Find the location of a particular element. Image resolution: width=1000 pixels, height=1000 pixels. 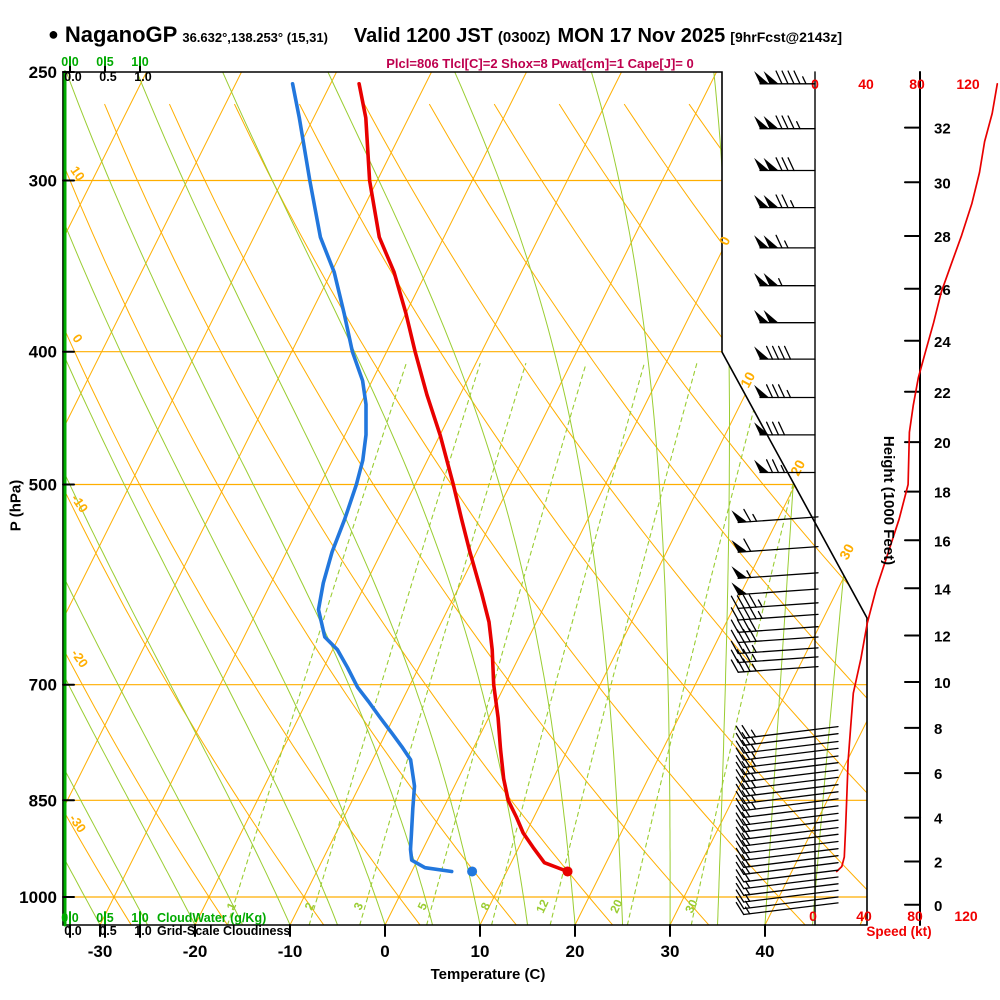

svg-text: 6 is located at coordinates (938, 774).